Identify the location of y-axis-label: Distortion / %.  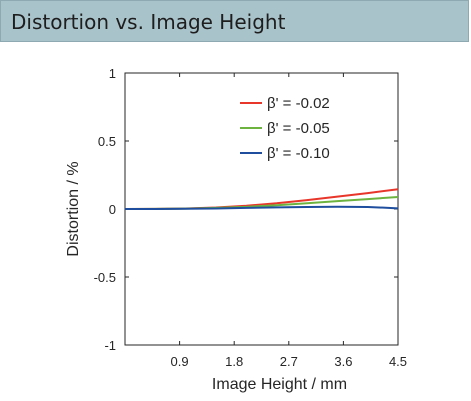
(73, 208).